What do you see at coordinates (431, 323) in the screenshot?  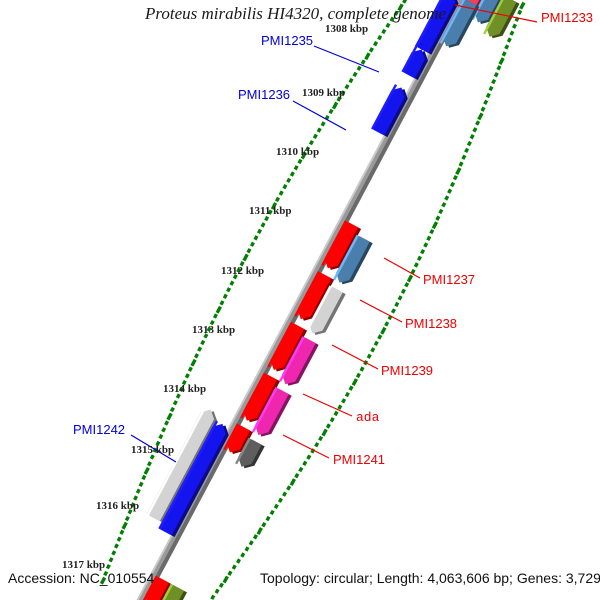 I see `gene-label-pmi1238: PMI1238` at bounding box center [431, 323].